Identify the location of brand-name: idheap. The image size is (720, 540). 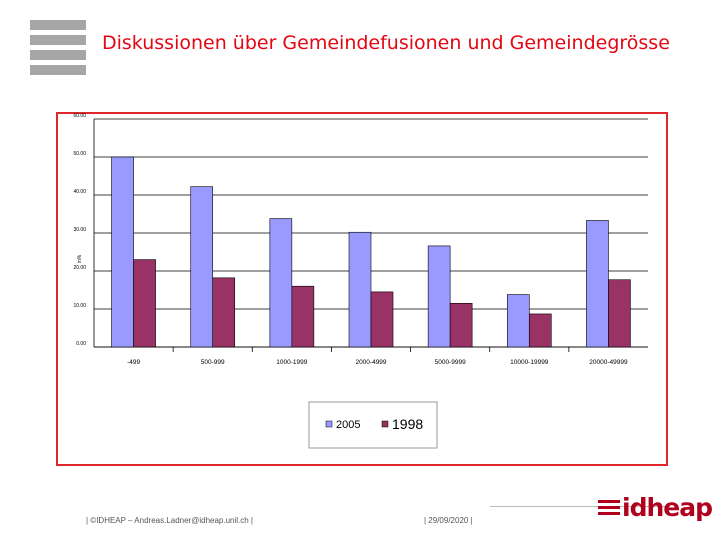
(667, 507).